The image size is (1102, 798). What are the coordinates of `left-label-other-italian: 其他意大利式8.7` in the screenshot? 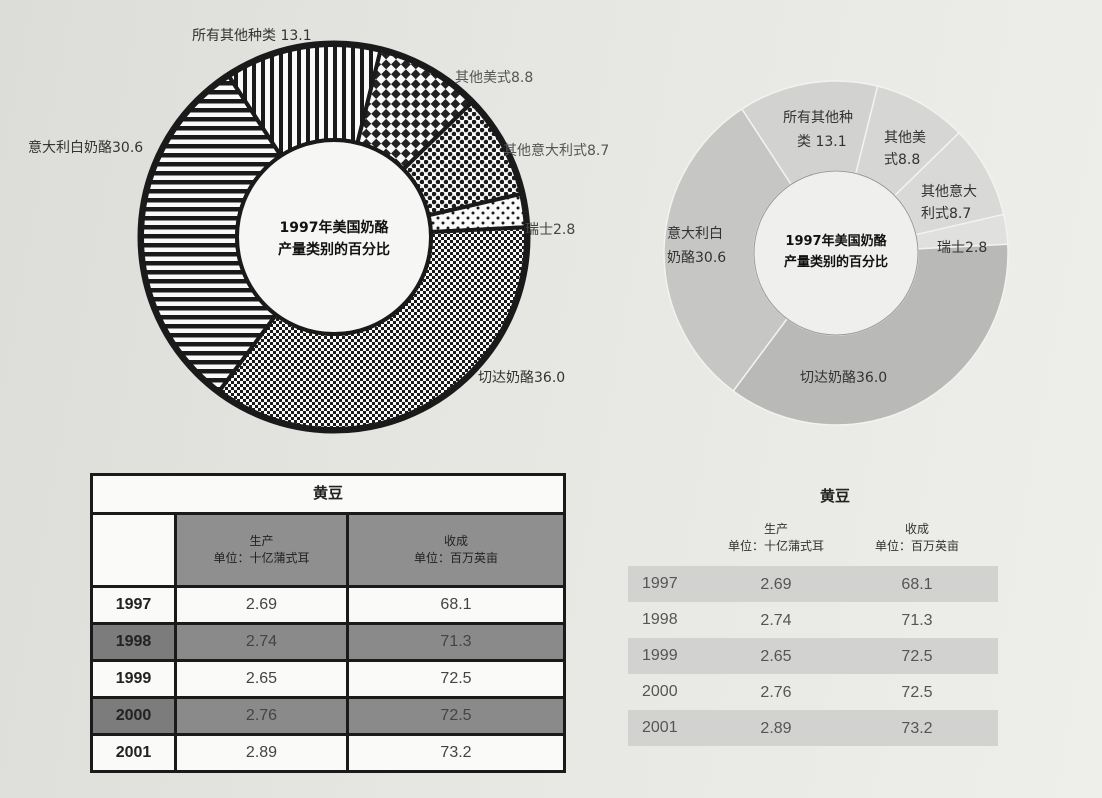 It's located at (556, 150).